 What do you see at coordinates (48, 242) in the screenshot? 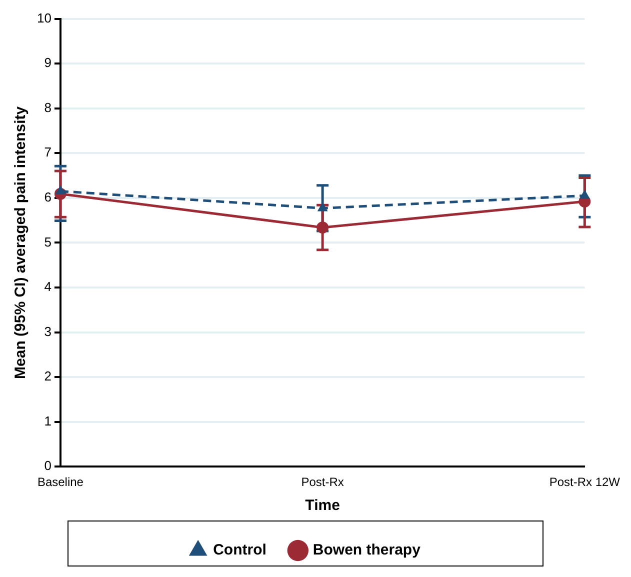
I see `y-tick-label: 5` at bounding box center [48, 242].